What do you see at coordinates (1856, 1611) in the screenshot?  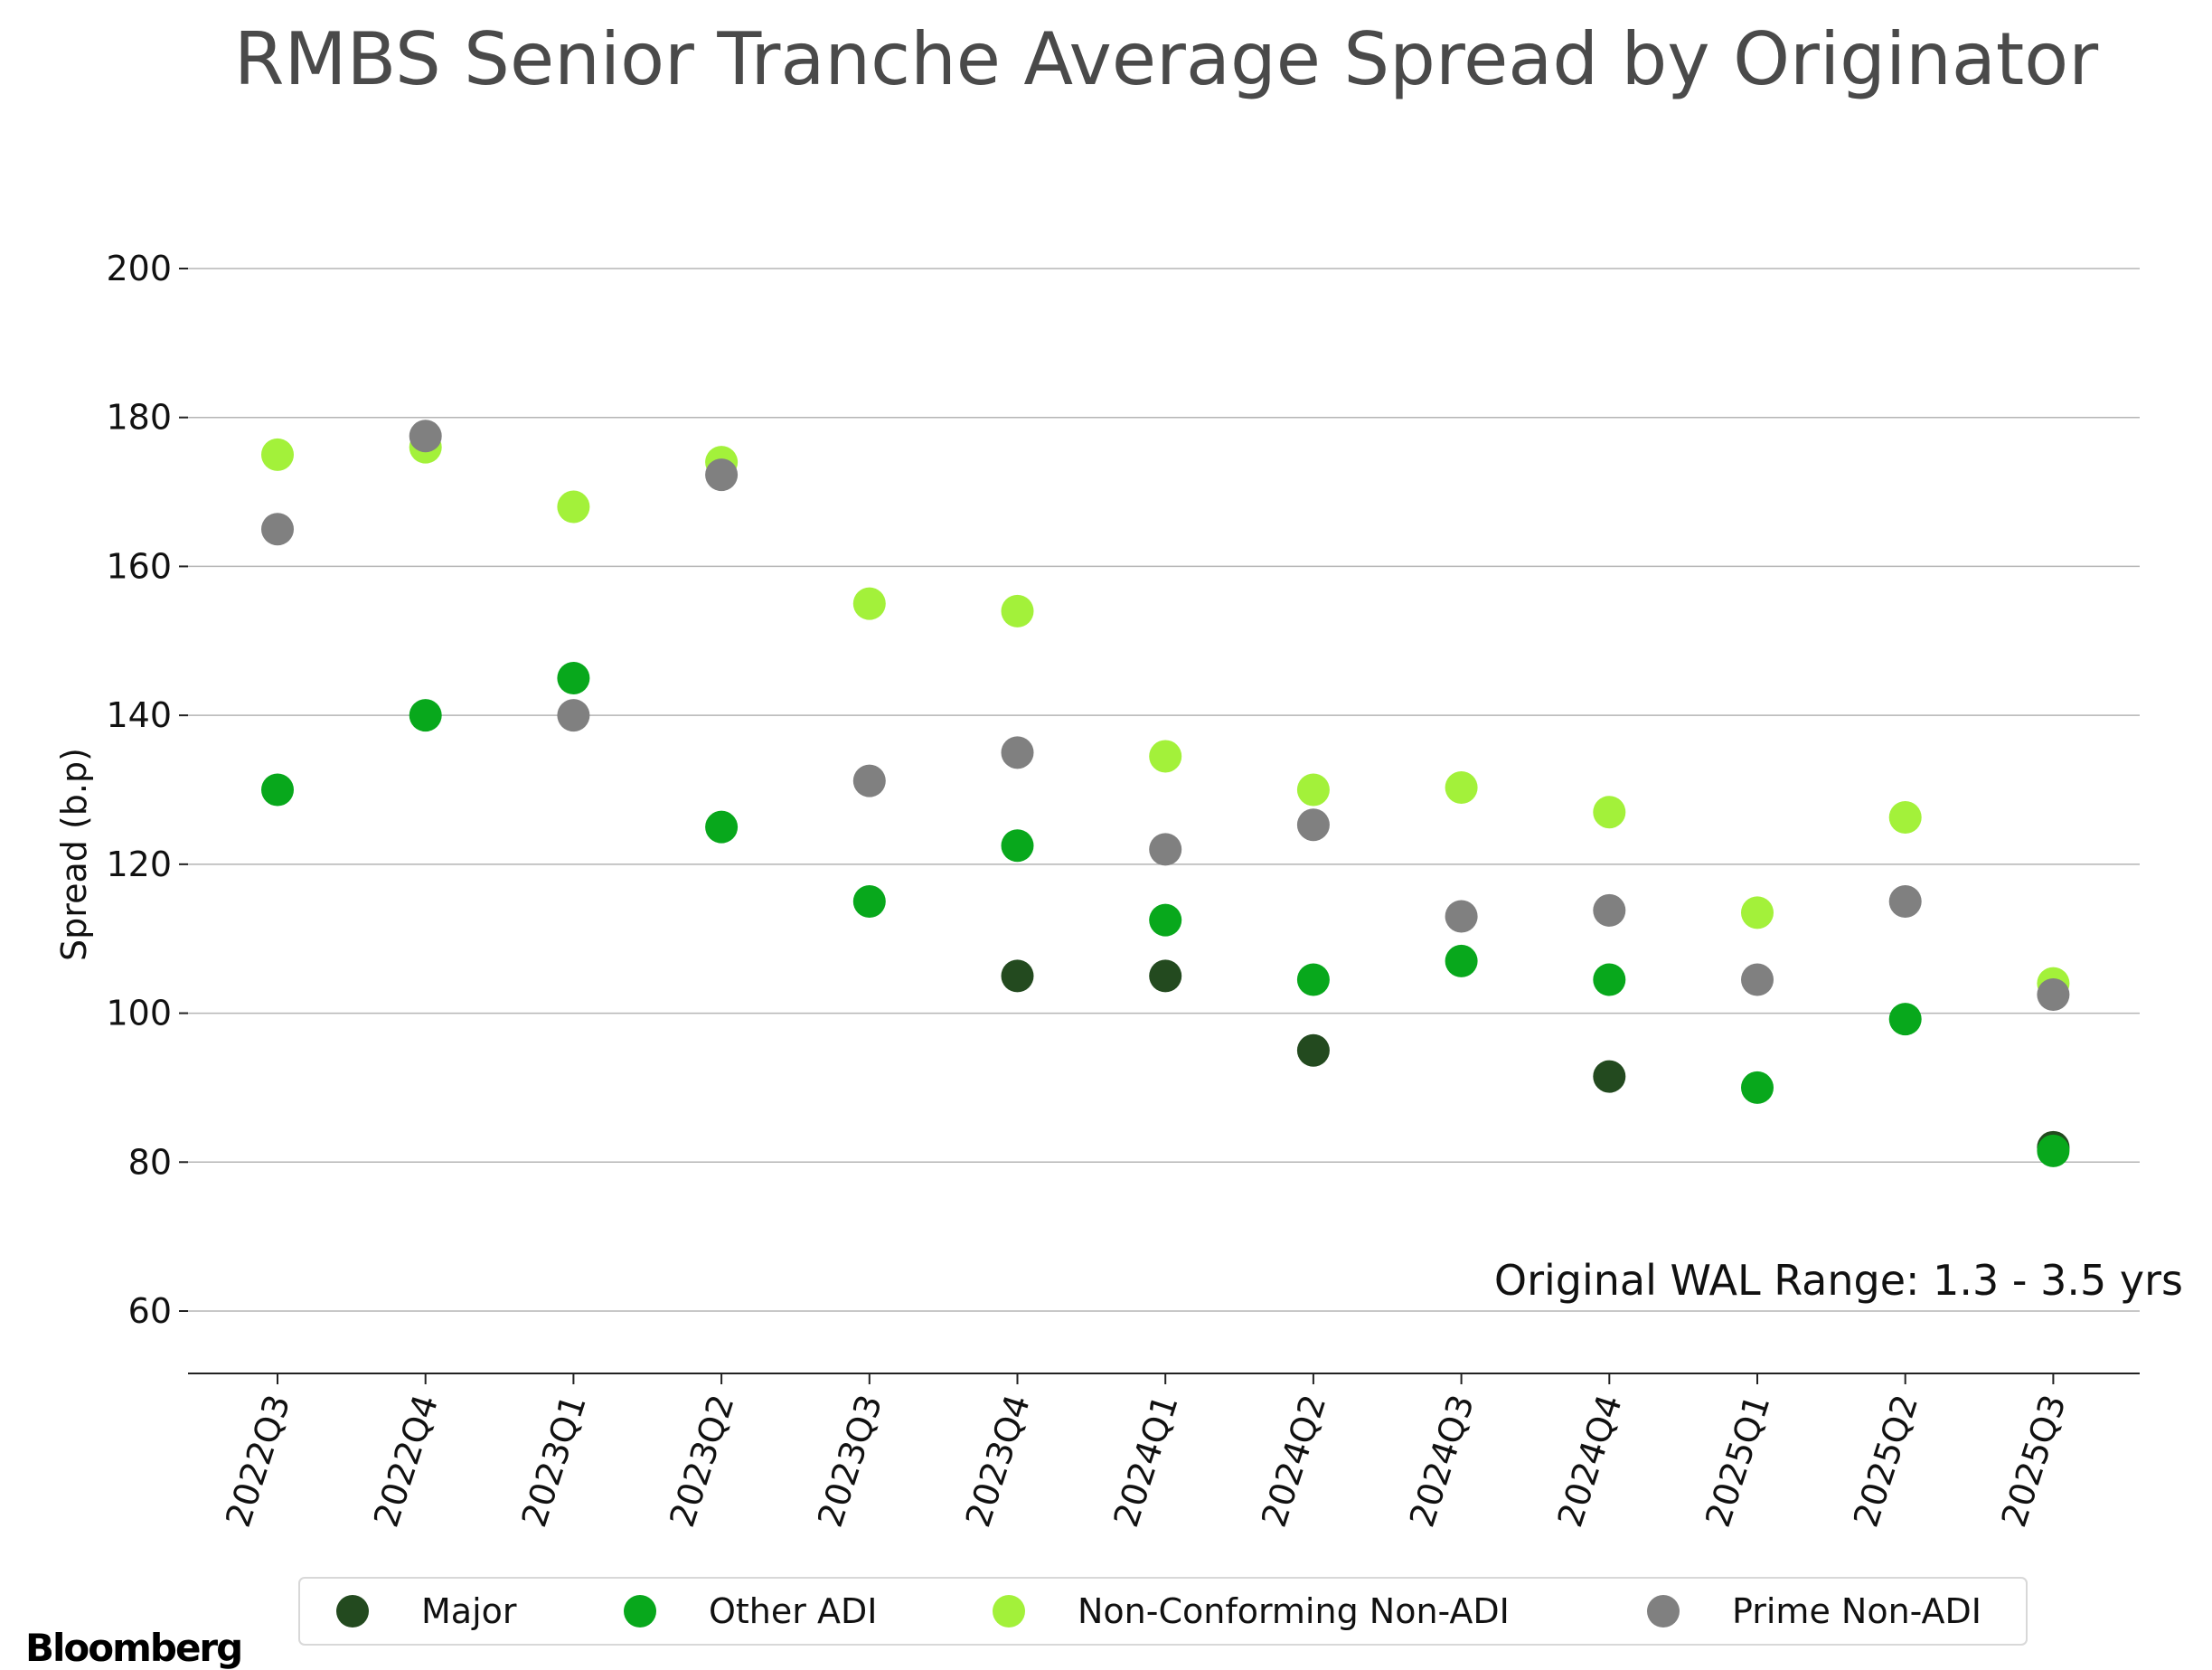 I see `legend-label-prime-non-adi: Prime Non-ADI` at bounding box center [1856, 1611].